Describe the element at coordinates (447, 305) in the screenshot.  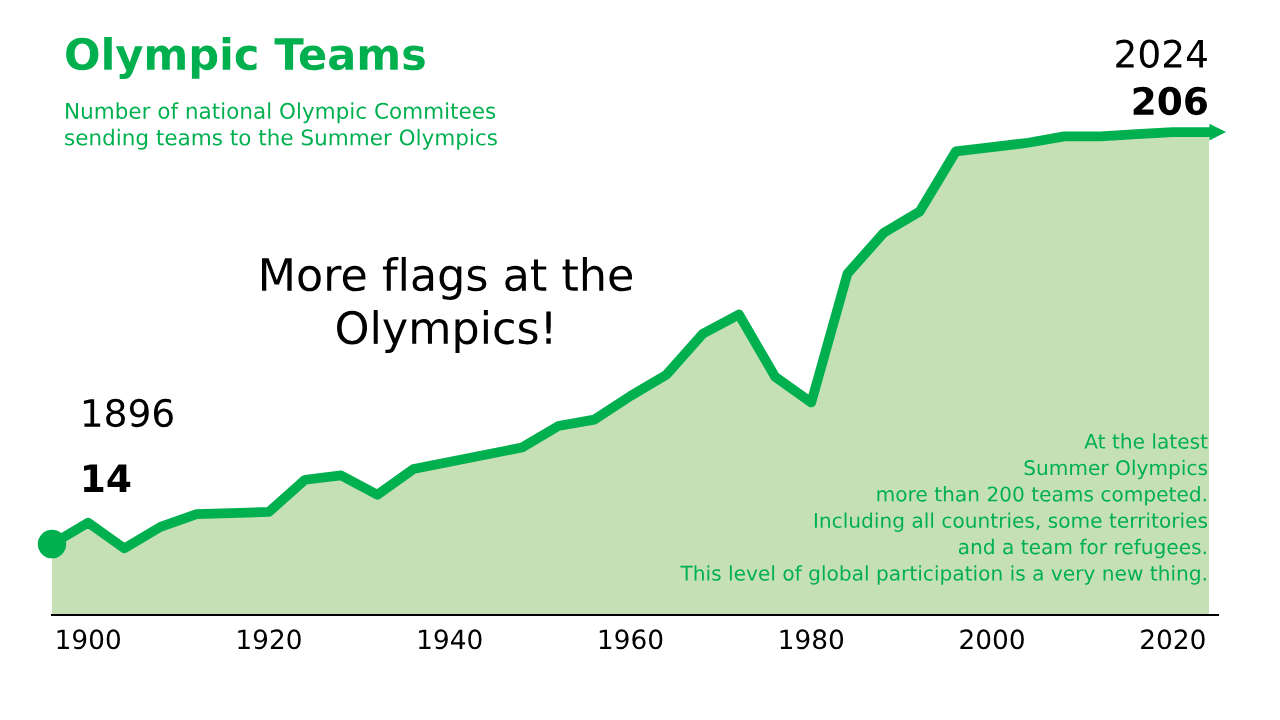
I see `annotation: More flags at the Olympics!` at that location.